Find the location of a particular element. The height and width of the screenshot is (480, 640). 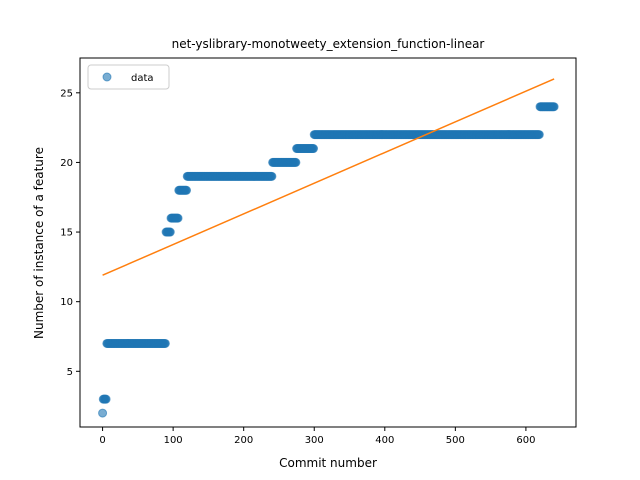

y-tick-label: 20 is located at coordinates (66, 163).